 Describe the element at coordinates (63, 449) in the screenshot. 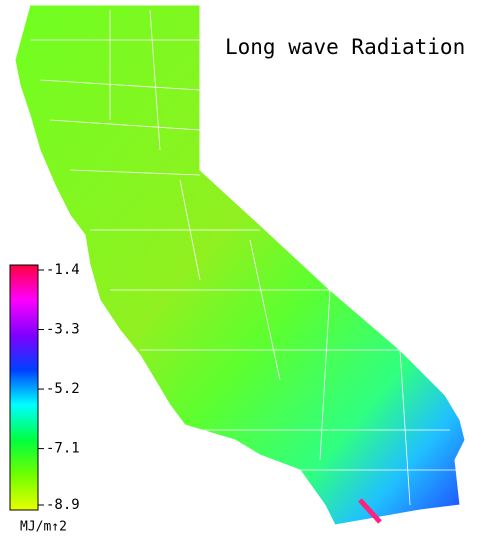

I see `colorbar-tick-label: -7.1` at that location.